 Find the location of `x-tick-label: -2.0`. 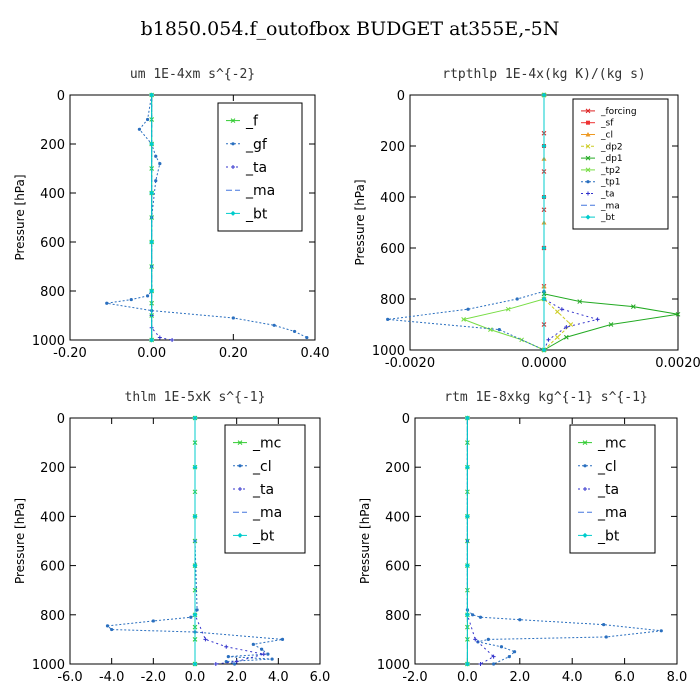

x-tick-label: -2.0 is located at coordinates (414, 677).